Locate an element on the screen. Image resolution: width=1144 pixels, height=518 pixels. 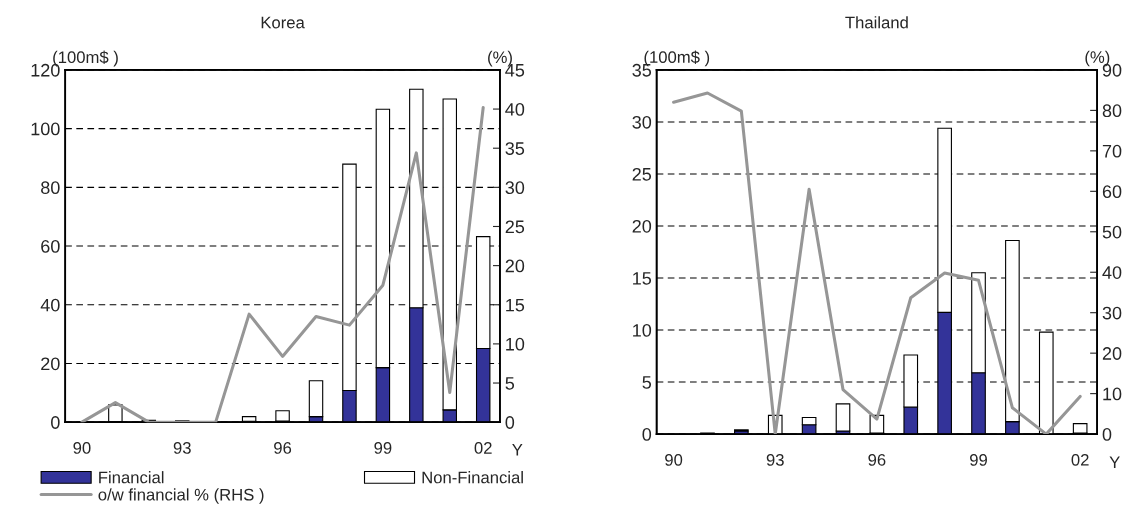
legend-label: o/w financial % (RHS ) is located at coordinates (181, 496).